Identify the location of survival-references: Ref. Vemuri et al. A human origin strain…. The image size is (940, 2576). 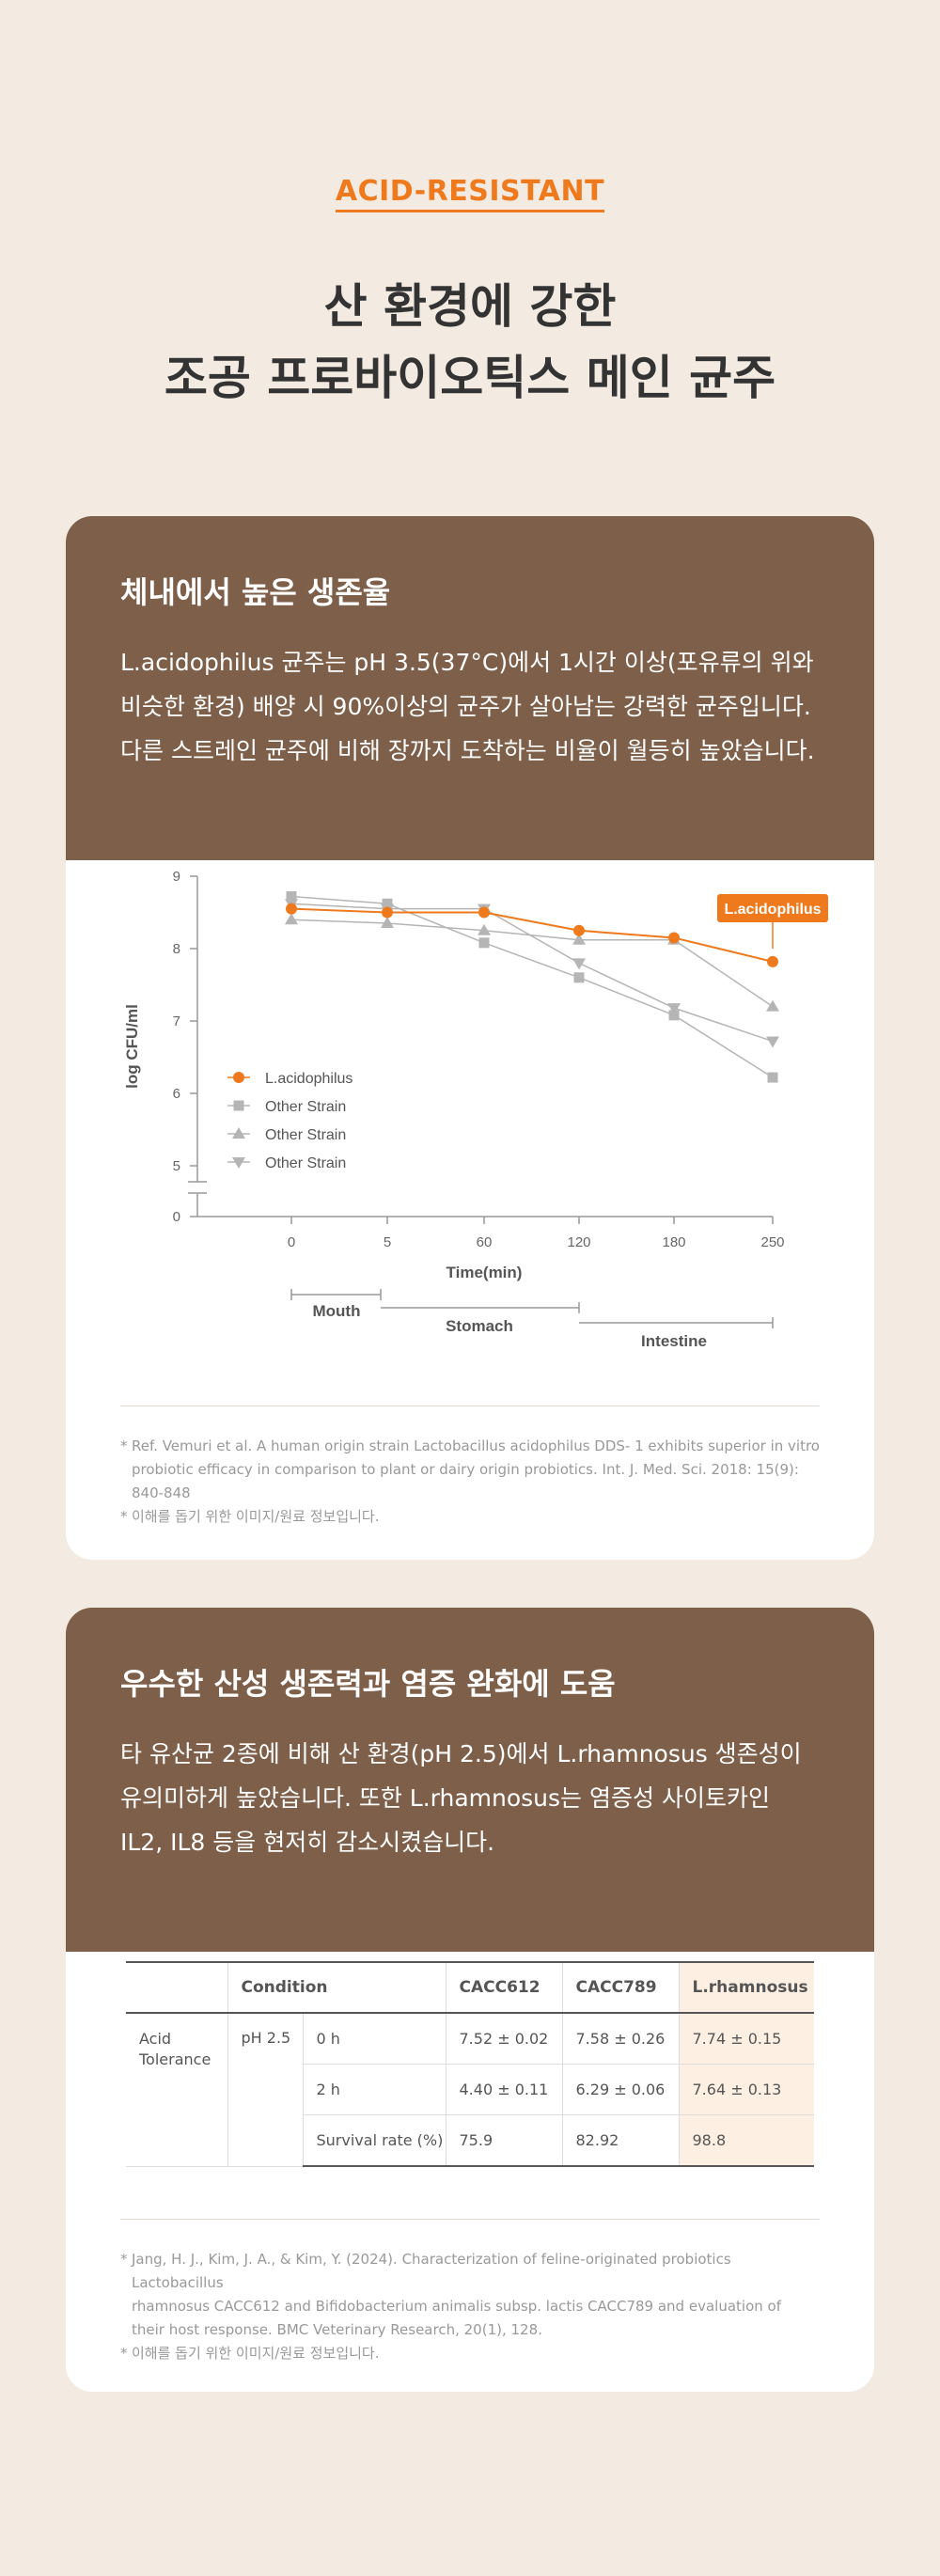
(470, 1468).